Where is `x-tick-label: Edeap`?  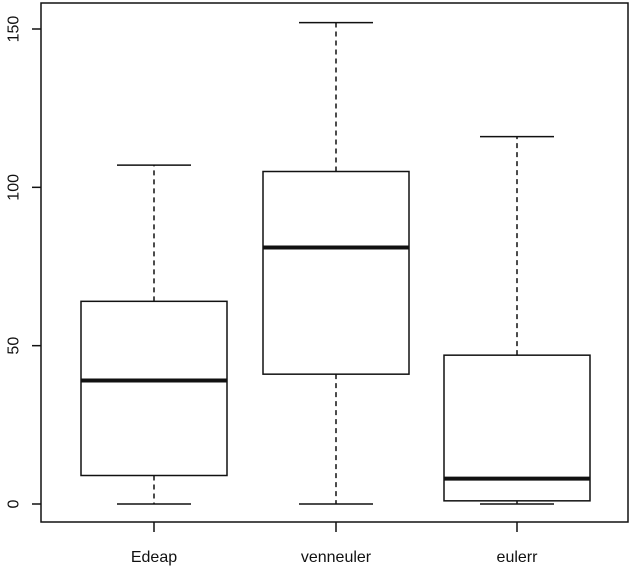
x-tick-label: Edeap is located at coordinates (154, 557).